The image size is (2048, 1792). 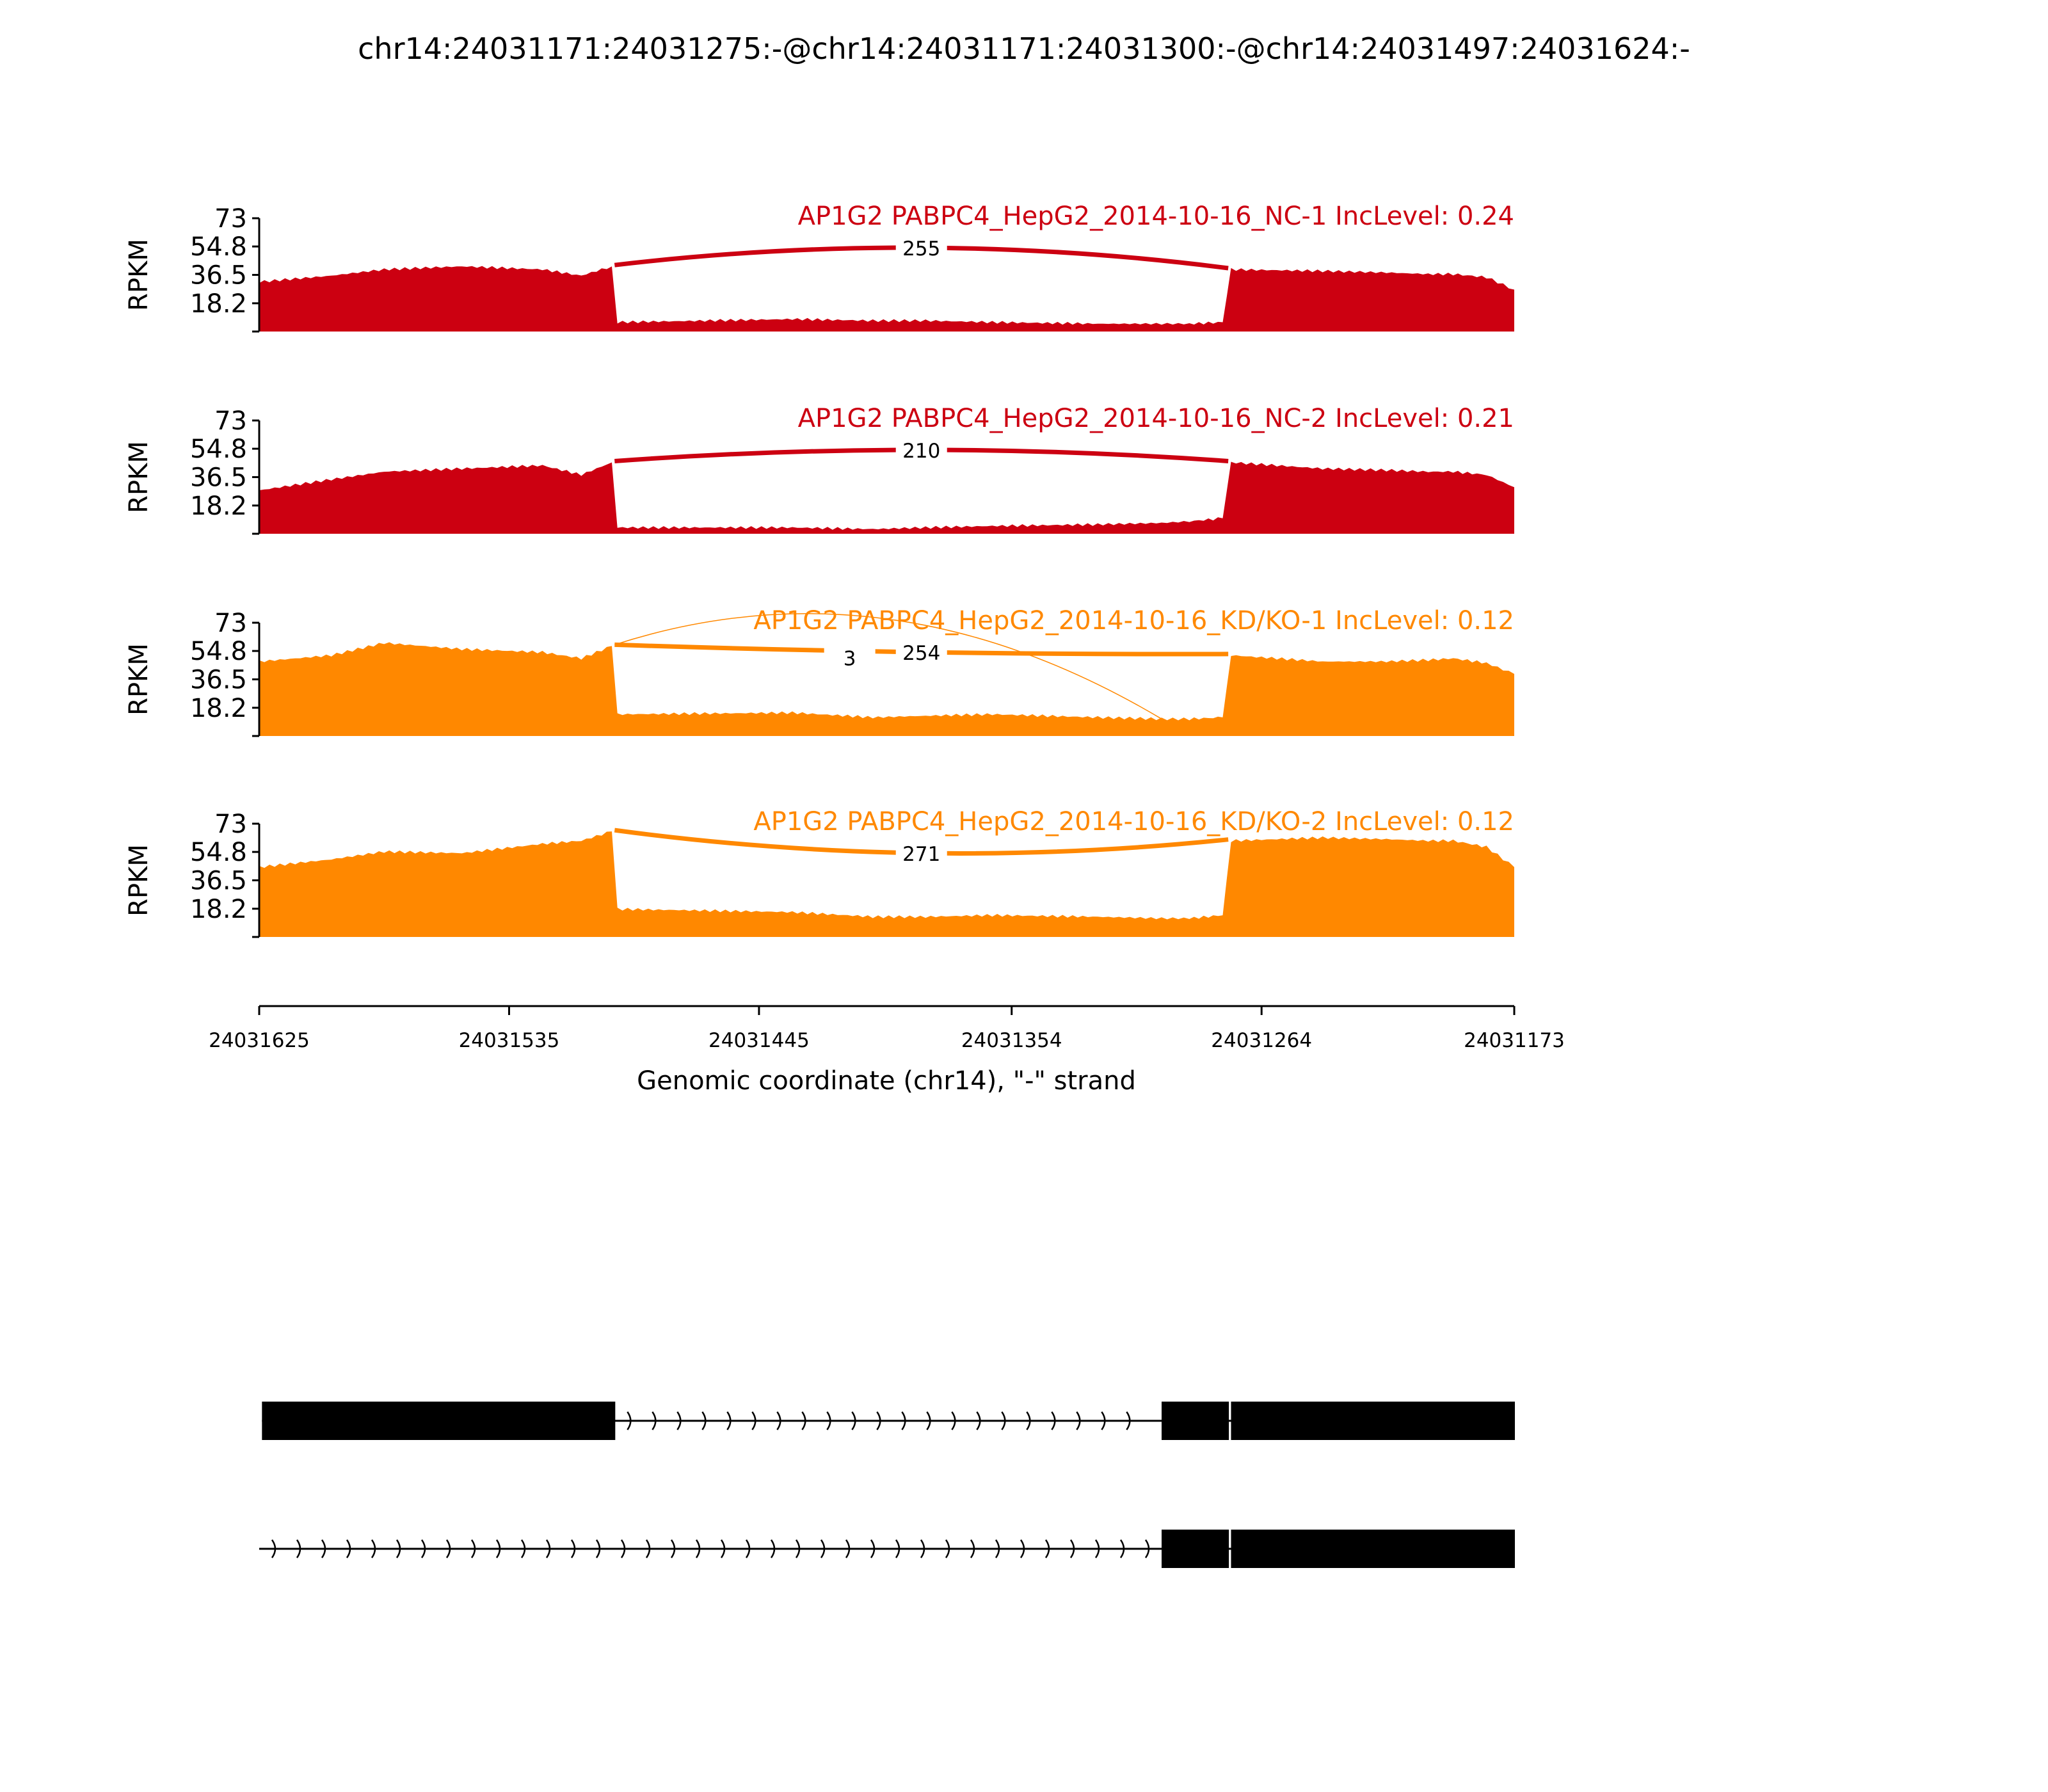 What do you see at coordinates (1011, 1040) in the screenshot?
I see `x-tick-label: 24031354` at bounding box center [1011, 1040].